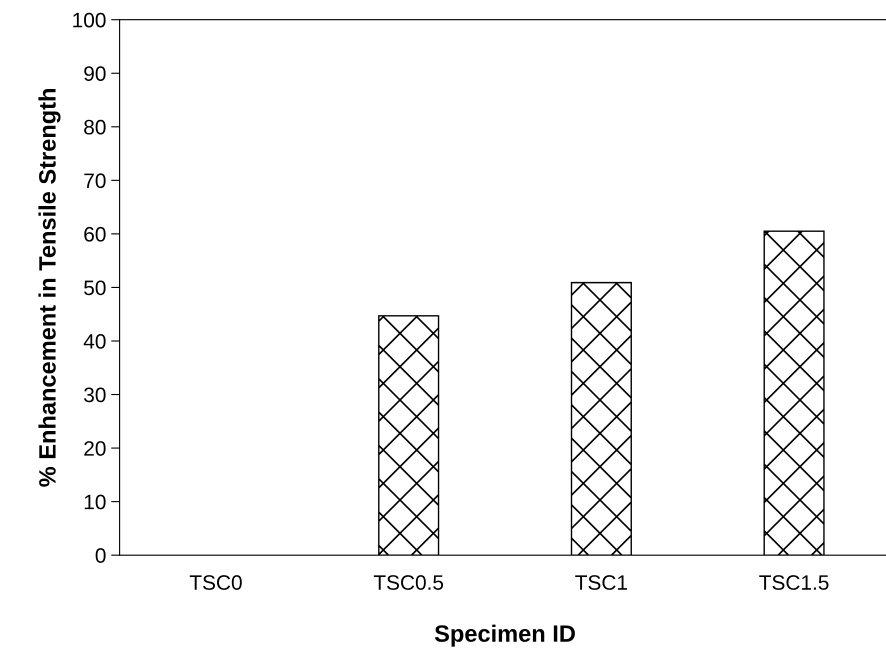  Describe the element at coordinates (794, 582) in the screenshot. I see `x-tick-label: TSC1.5` at that location.